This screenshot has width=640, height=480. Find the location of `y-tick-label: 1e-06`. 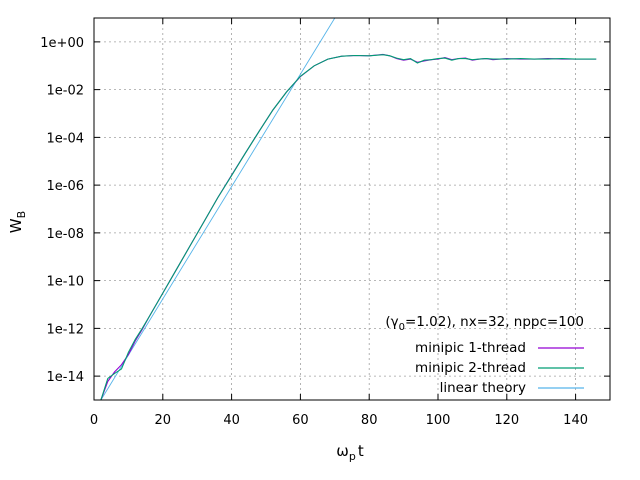

y-tick-label: 1e-06 is located at coordinates (65, 186).